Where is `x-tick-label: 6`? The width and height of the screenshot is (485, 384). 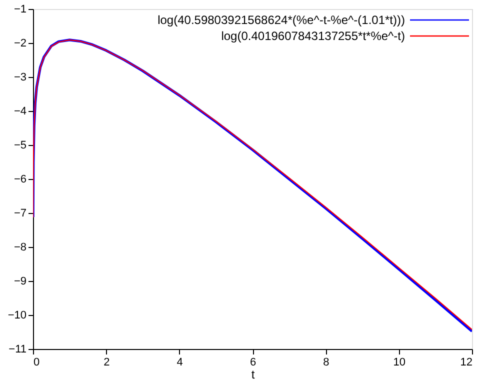
x-tick-label: 6 is located at coordinates (253, 362).